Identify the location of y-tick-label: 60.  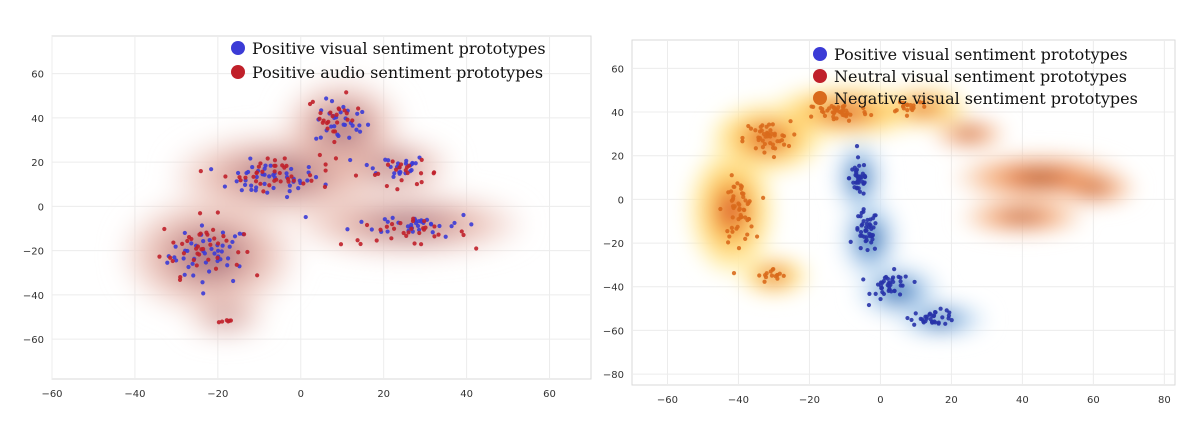
(617, 69).